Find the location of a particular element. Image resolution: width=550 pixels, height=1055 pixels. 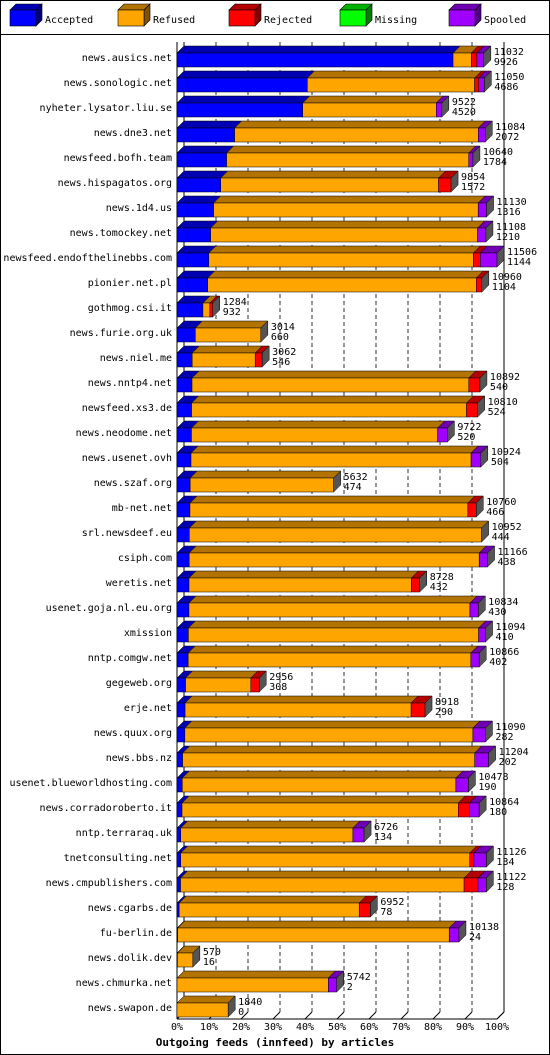

total-label: 10960 is located at coordinates (507, 277).